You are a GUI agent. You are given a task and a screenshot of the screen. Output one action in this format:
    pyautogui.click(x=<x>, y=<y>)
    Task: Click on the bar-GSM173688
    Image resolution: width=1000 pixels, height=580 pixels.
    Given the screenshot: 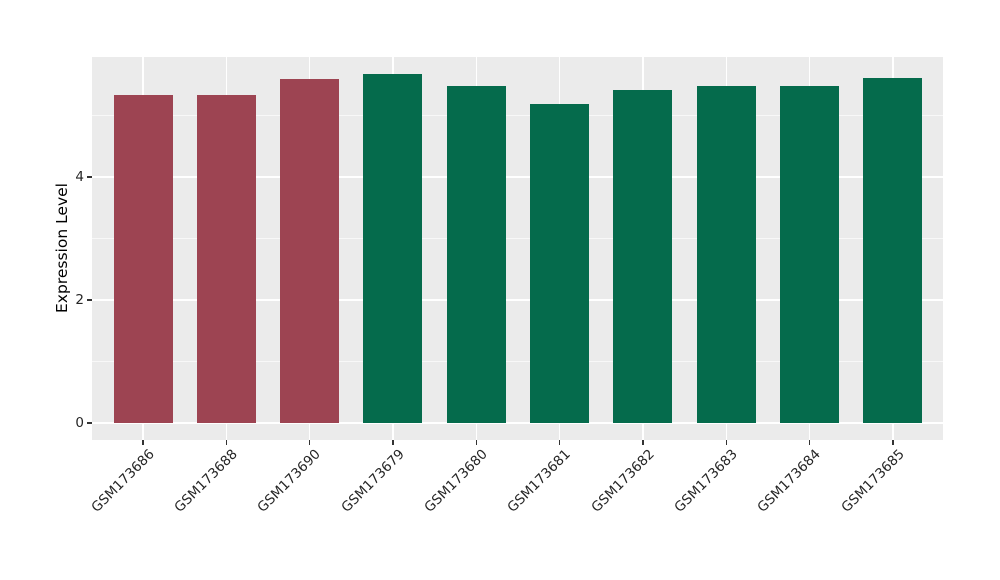 What is the action you would take?
    pyautogui.click(x=226, y=259)
    